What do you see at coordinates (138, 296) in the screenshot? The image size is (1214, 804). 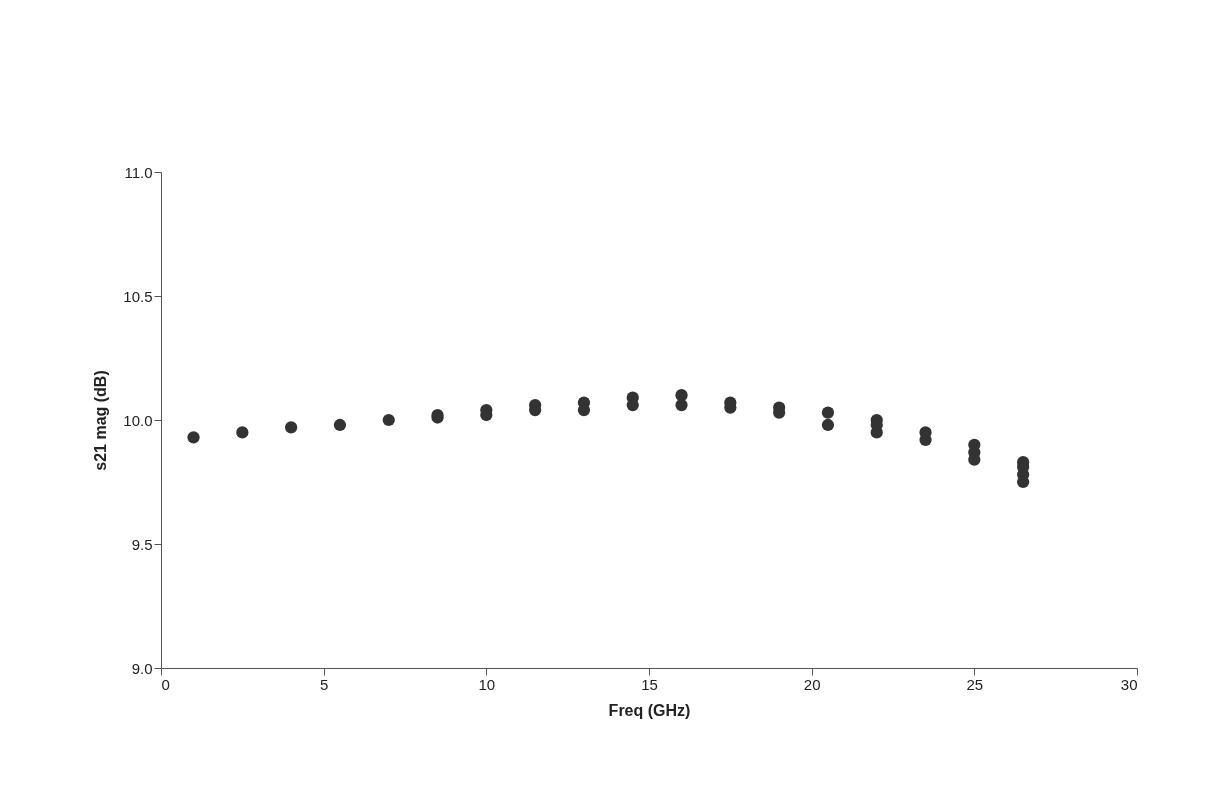 I see `y-tick-label: 10.5` at bounding box center [138, 296].